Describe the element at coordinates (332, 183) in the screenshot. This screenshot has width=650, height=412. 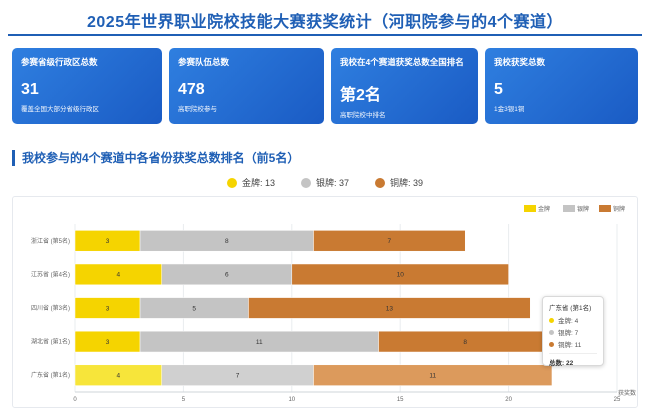
I see `legend-label: 银牌: 37` at that location.